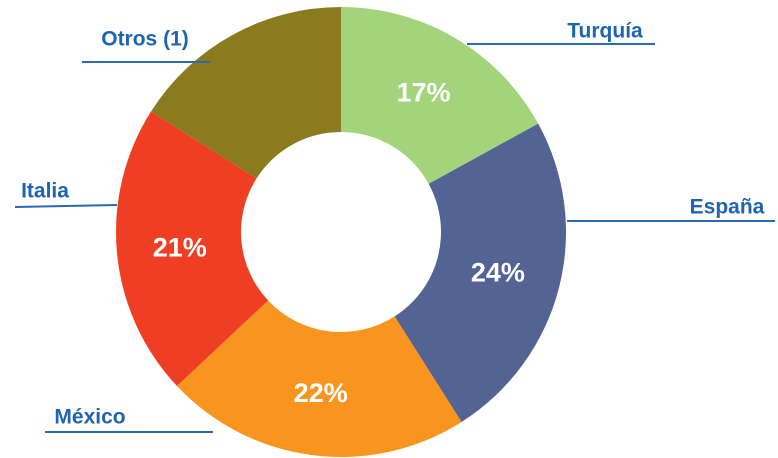 Image resolution: width=778 pixels, height=458 pixels. I want to click on category-label: México, so click(89, 417).